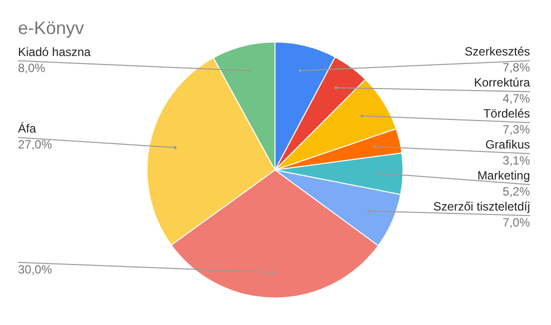 This screenshot has height=325, width=551. What do you see at coordinates (35, 145) in the screenshot?
I see `data-label: 27,0%` at bounding box center [35, 145].